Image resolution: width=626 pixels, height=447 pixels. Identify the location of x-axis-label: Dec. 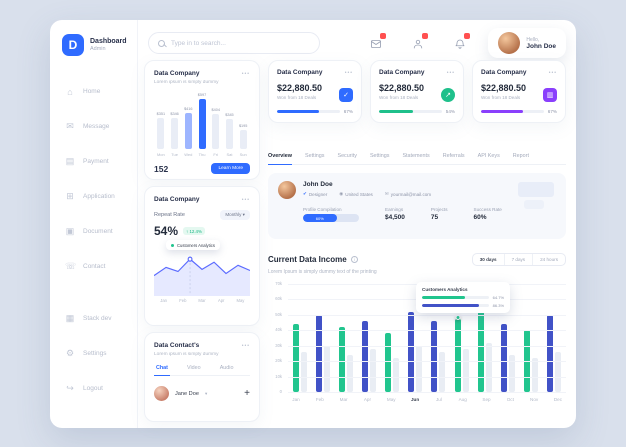
(558, 399).